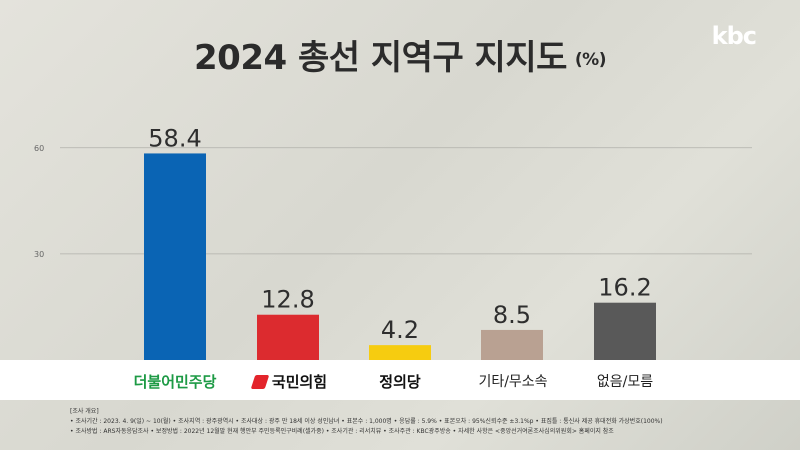  I want to click on bar-value-label: 16.2, so click(624, 288).